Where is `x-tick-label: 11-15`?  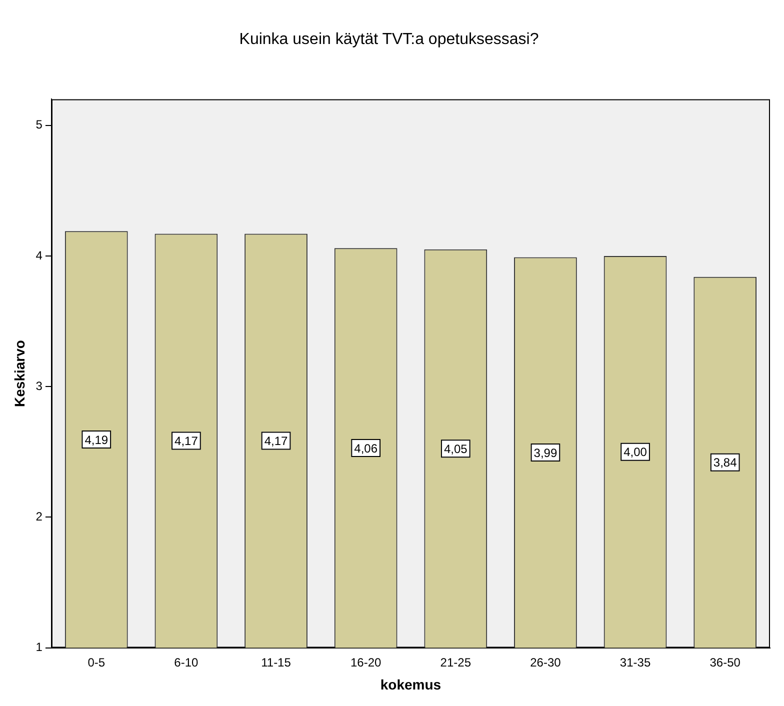 x-tick-label: 11-15 is located at coordinates (276, 662).